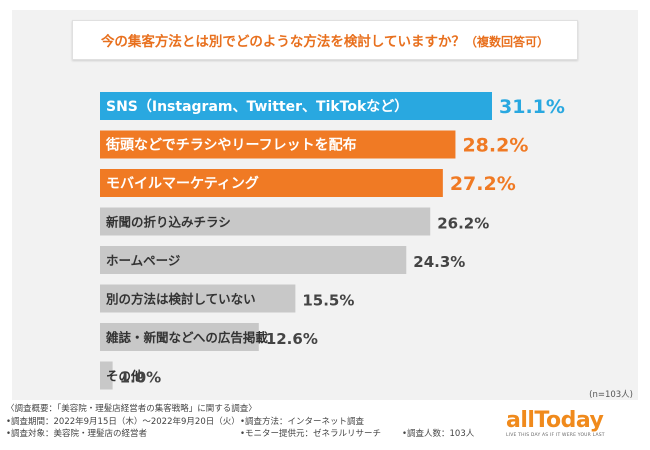  I want to click on category-label-3: 新聞の折り込みチラシ, so click(168, 222).